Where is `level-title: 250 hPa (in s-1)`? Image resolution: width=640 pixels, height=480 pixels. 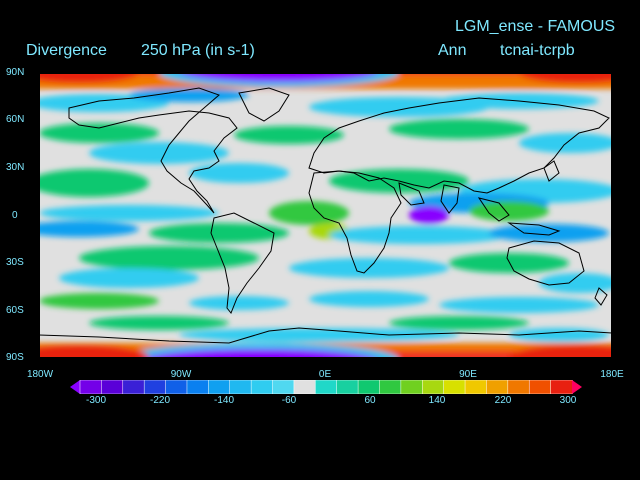
level-title: 250 hPa (in s-1) is located at coordinates (198, 50).